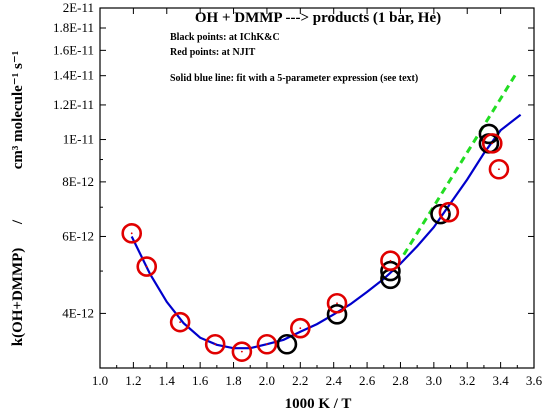 Image resolution: width=550 pixels, height=415 pixels. I want to click on y-tick-label: 1.8E-11, so click(73, 27).